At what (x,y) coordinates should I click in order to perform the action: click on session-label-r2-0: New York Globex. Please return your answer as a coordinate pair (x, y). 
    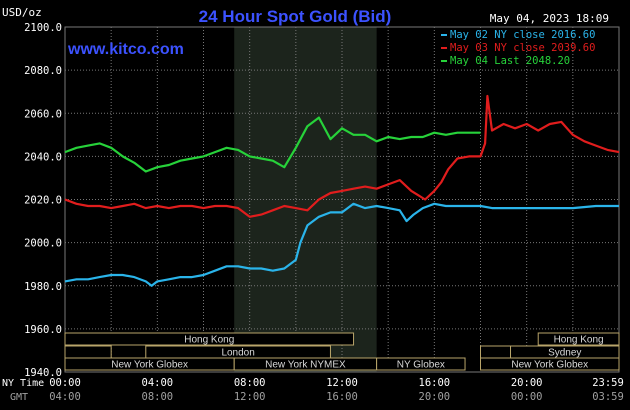
    Looking at the image, I should click on (149, 365).